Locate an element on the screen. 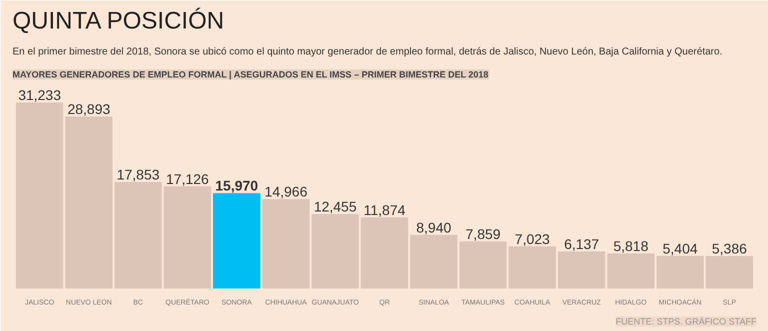 The width and height of the screenshot is (768, 331). data-label: 31,233 is located at coordinates (40, 95).